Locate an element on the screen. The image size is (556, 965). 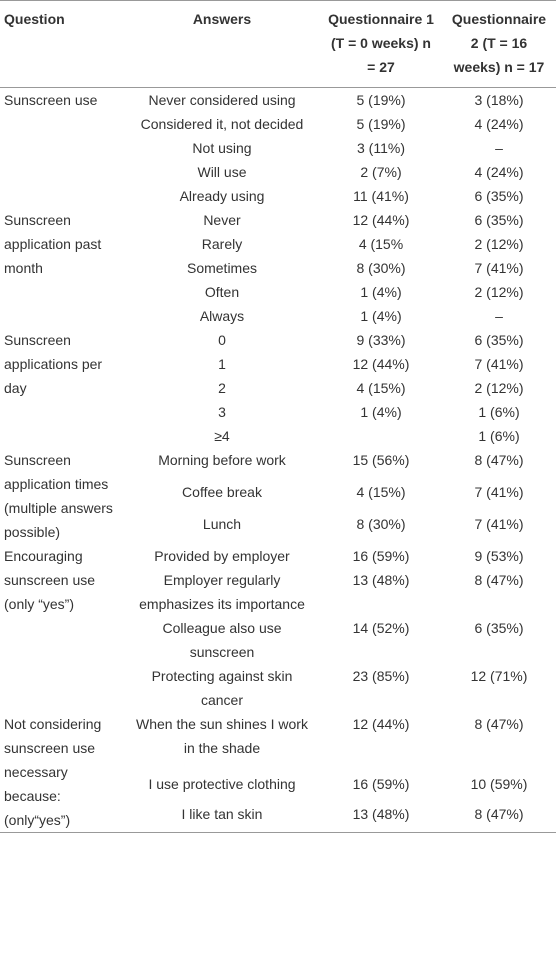
answer-cell: Rarely is located at coordinates (222, 244).